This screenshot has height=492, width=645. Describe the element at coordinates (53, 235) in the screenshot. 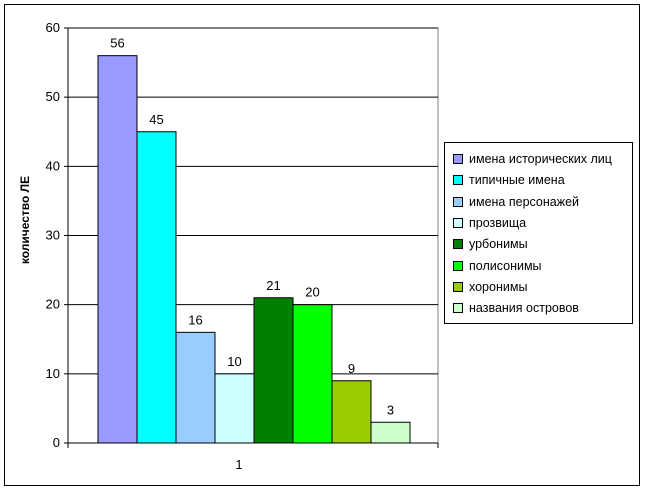

I see `y-tick-label: 30` at that location.